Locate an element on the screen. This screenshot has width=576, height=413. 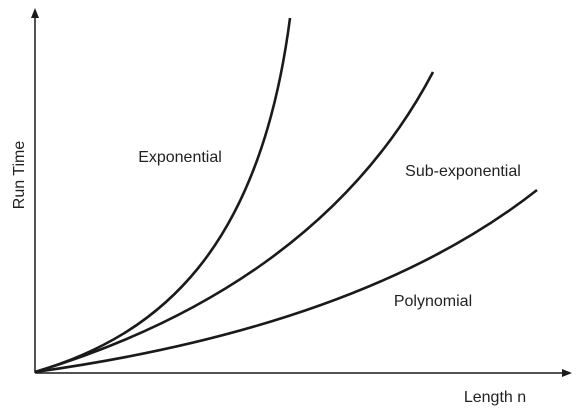
x-axis-arrow is located at coordinates (567, 373).